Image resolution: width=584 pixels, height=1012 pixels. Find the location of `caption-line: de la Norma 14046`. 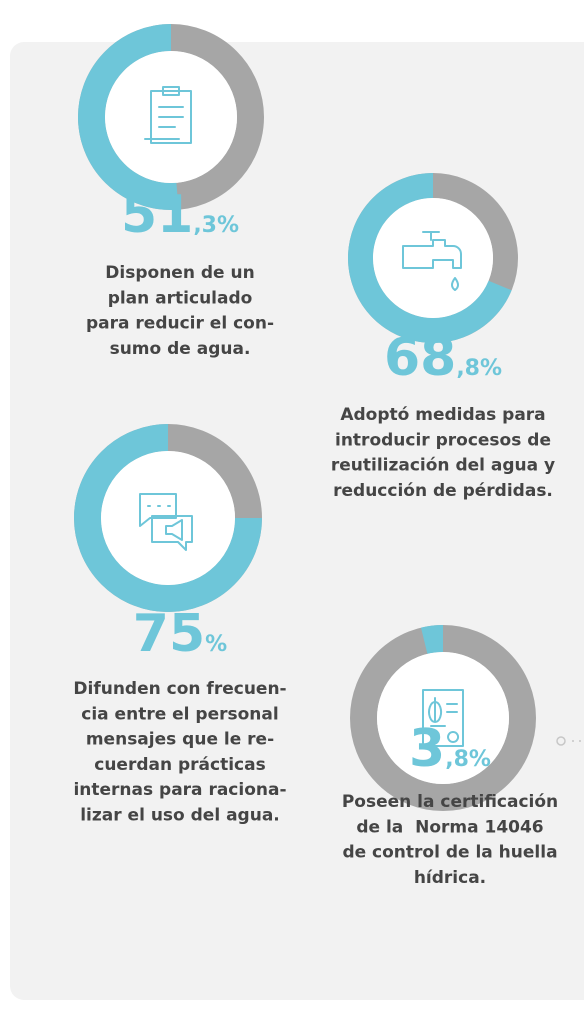

caption-line: de la Norma 14046 is located at coordinates (449, 827).